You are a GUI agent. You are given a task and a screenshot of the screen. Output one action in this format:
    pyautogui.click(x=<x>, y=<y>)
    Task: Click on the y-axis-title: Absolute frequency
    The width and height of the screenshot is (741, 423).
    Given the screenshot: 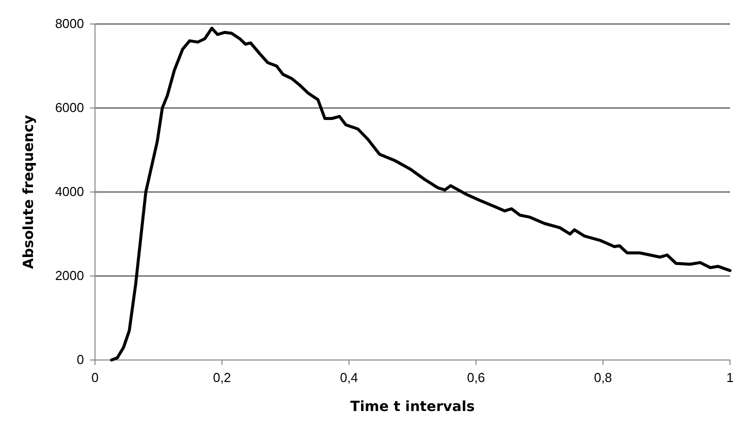 What is the action you would take?
    pyautogui.click(x=29, y=192)
    